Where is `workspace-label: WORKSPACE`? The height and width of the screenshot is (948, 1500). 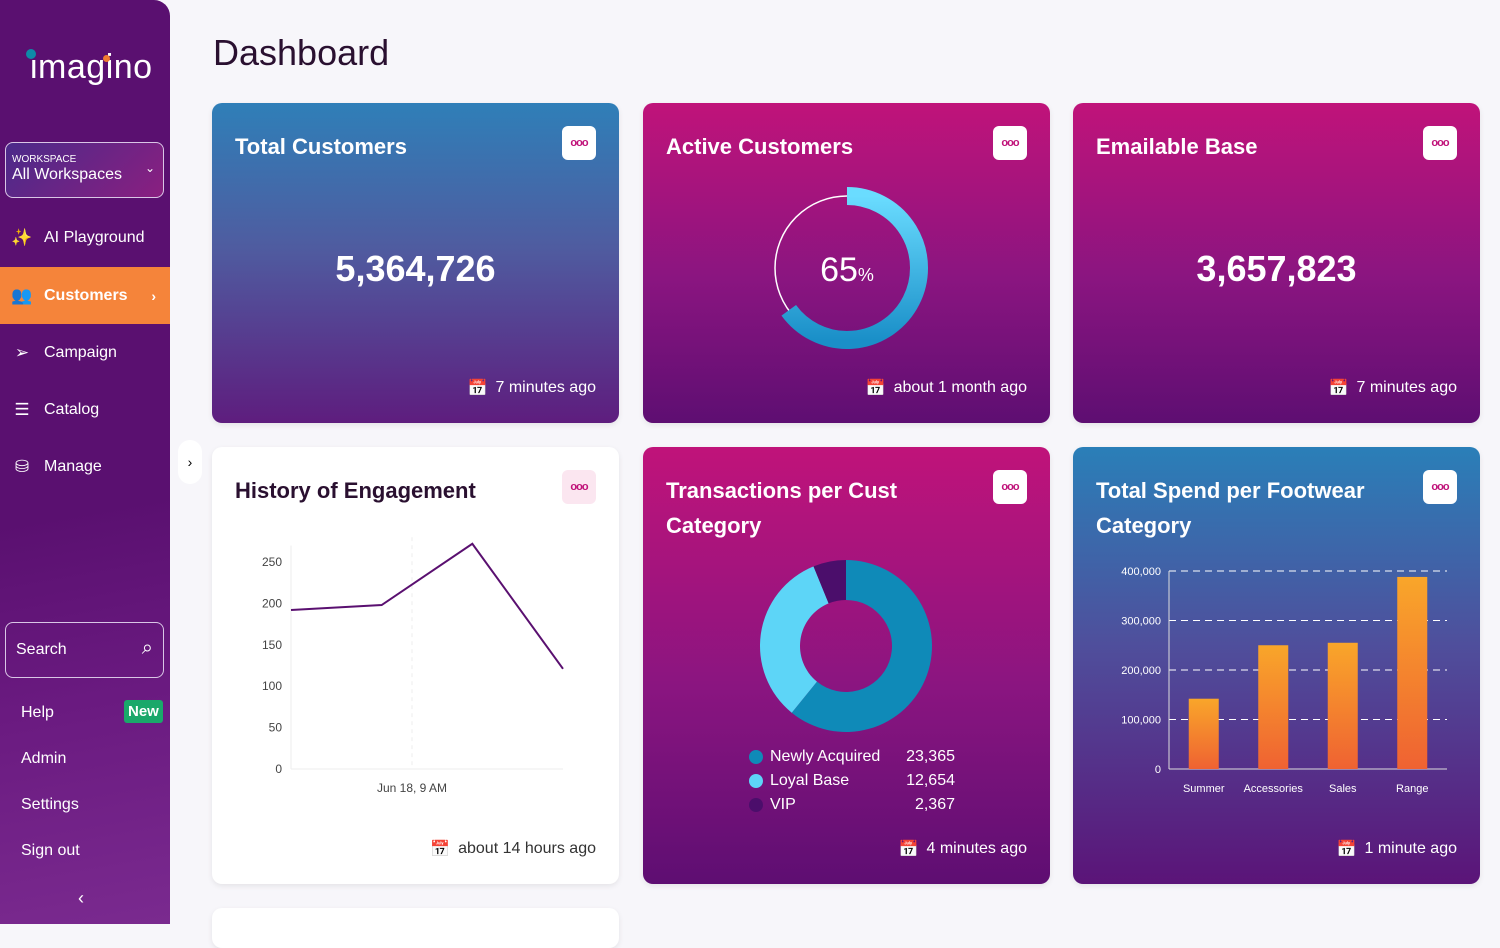
workspace-label: WORKSPACE is located at coordinates (84, 159).